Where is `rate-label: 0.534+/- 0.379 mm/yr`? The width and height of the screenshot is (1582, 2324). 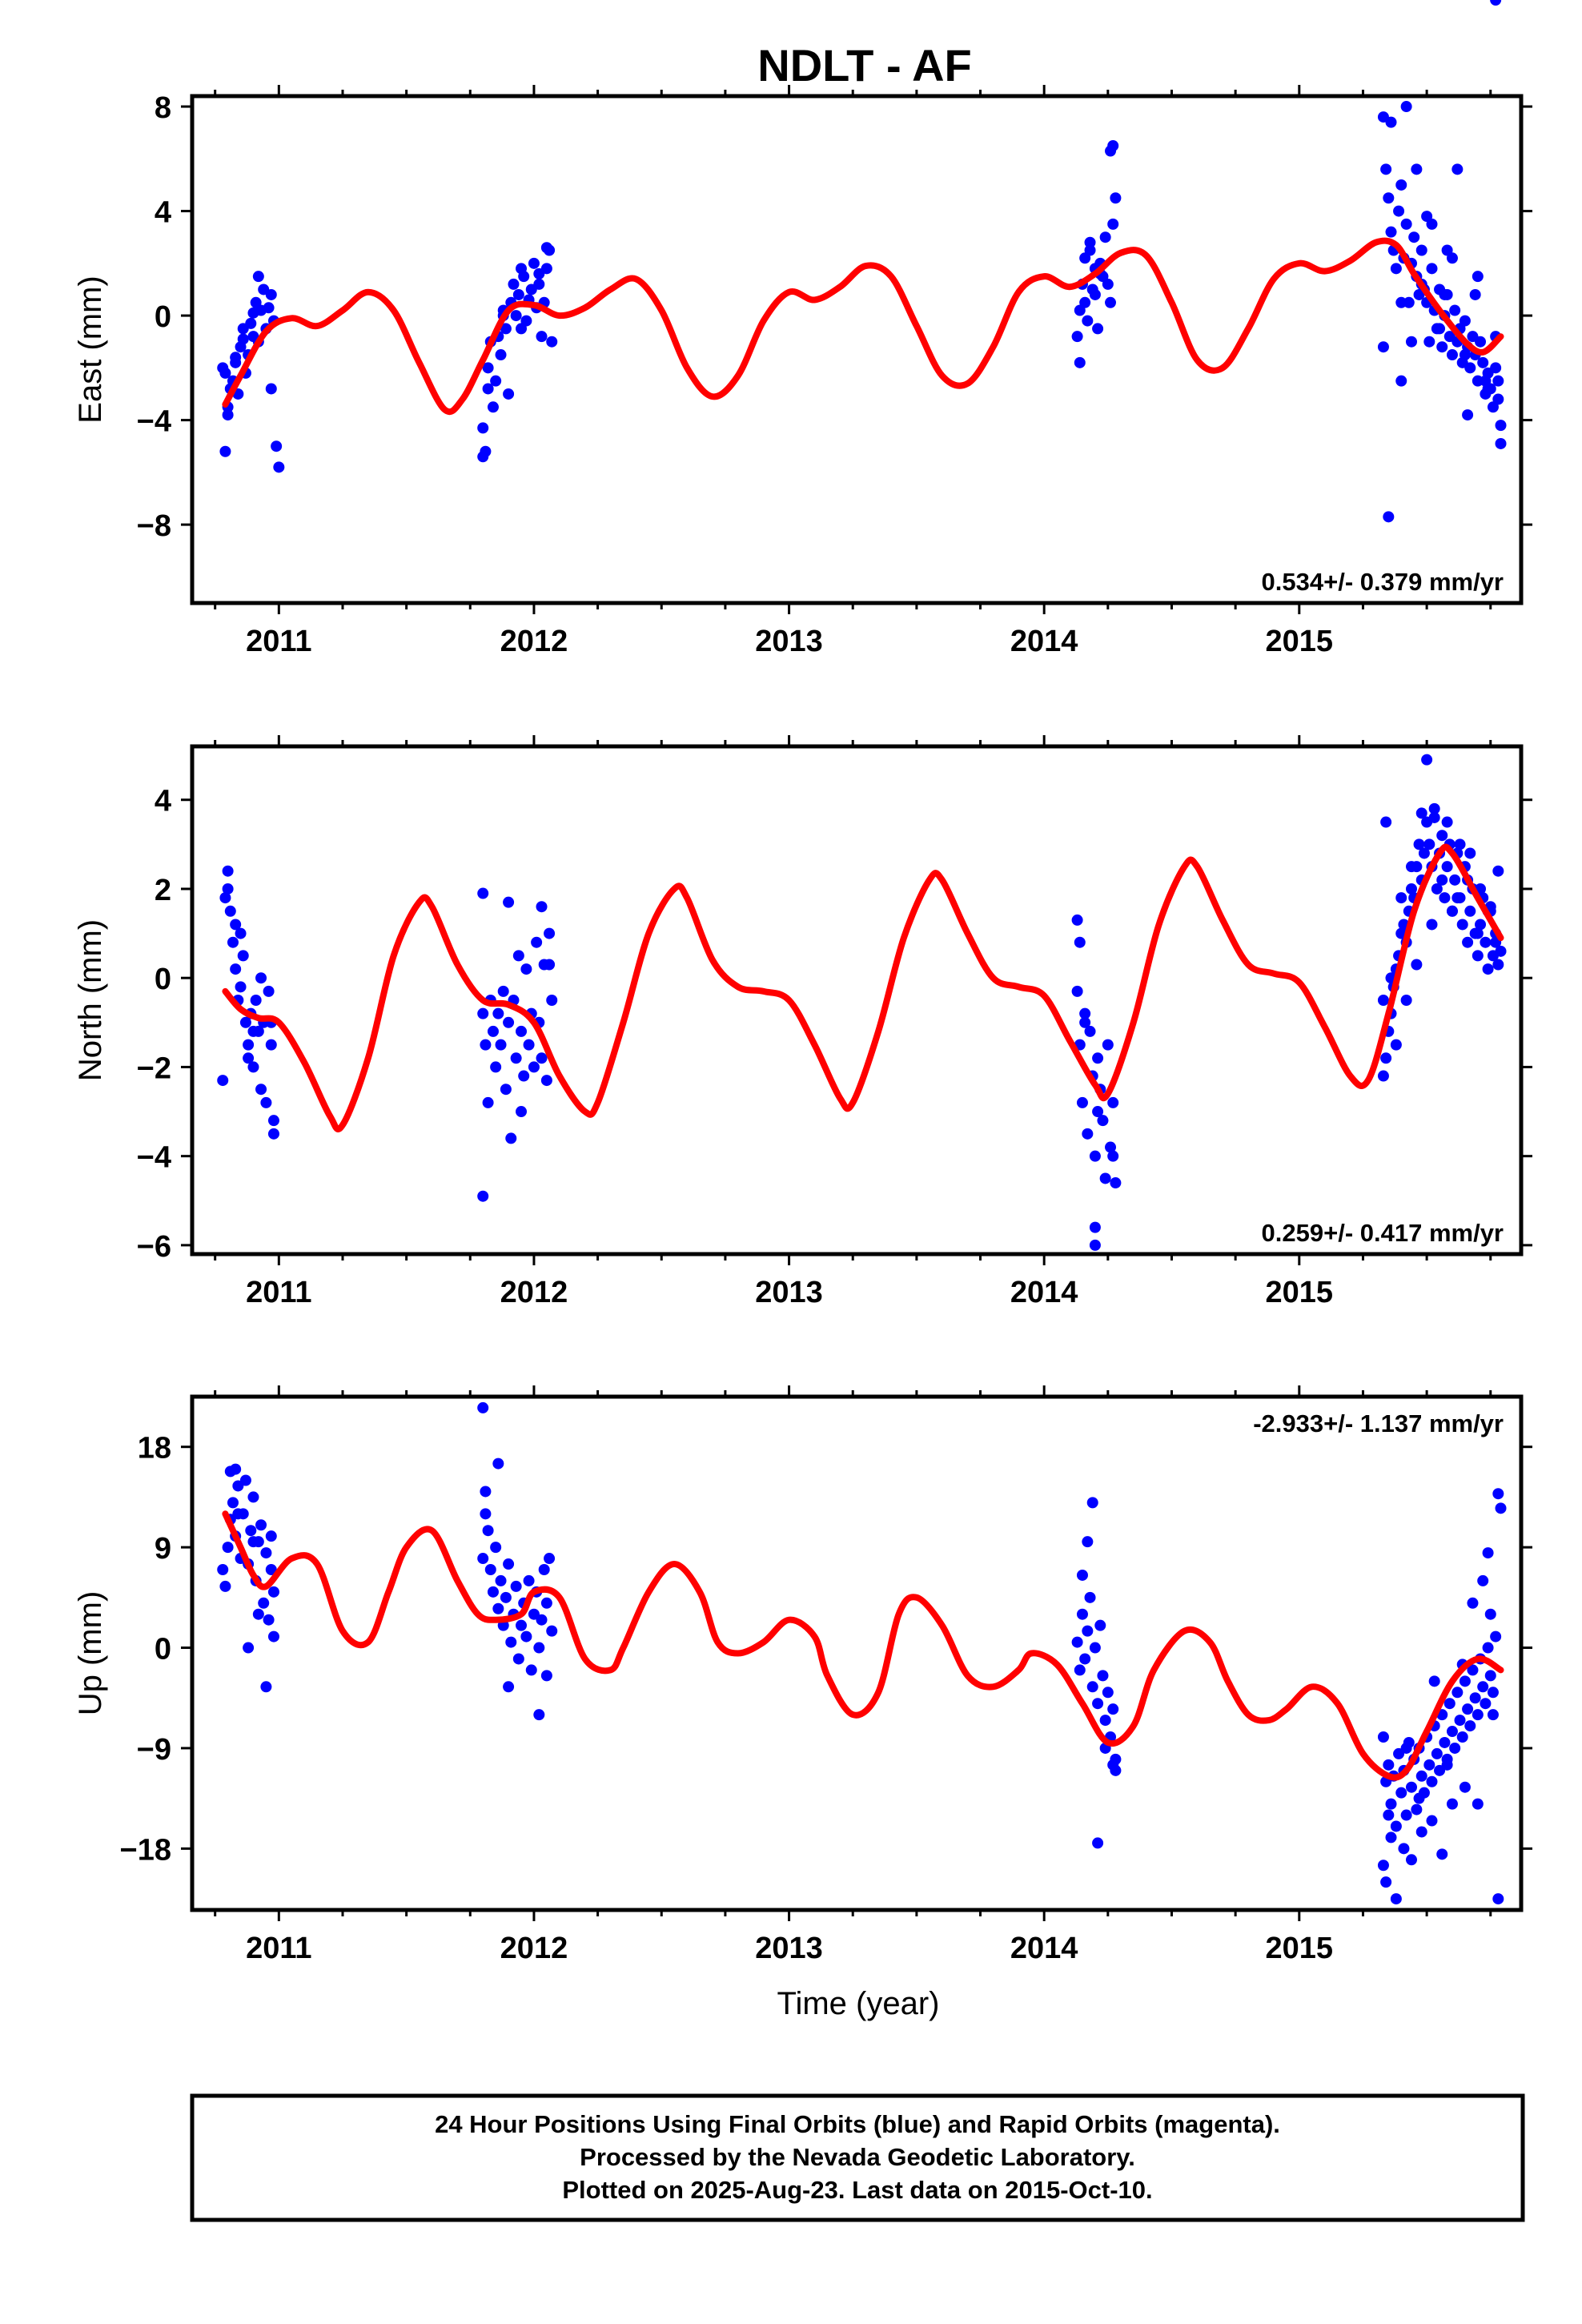 rate-label: 0.534+/- 0.379 mm/yr is located at coordinates (1383, 582).